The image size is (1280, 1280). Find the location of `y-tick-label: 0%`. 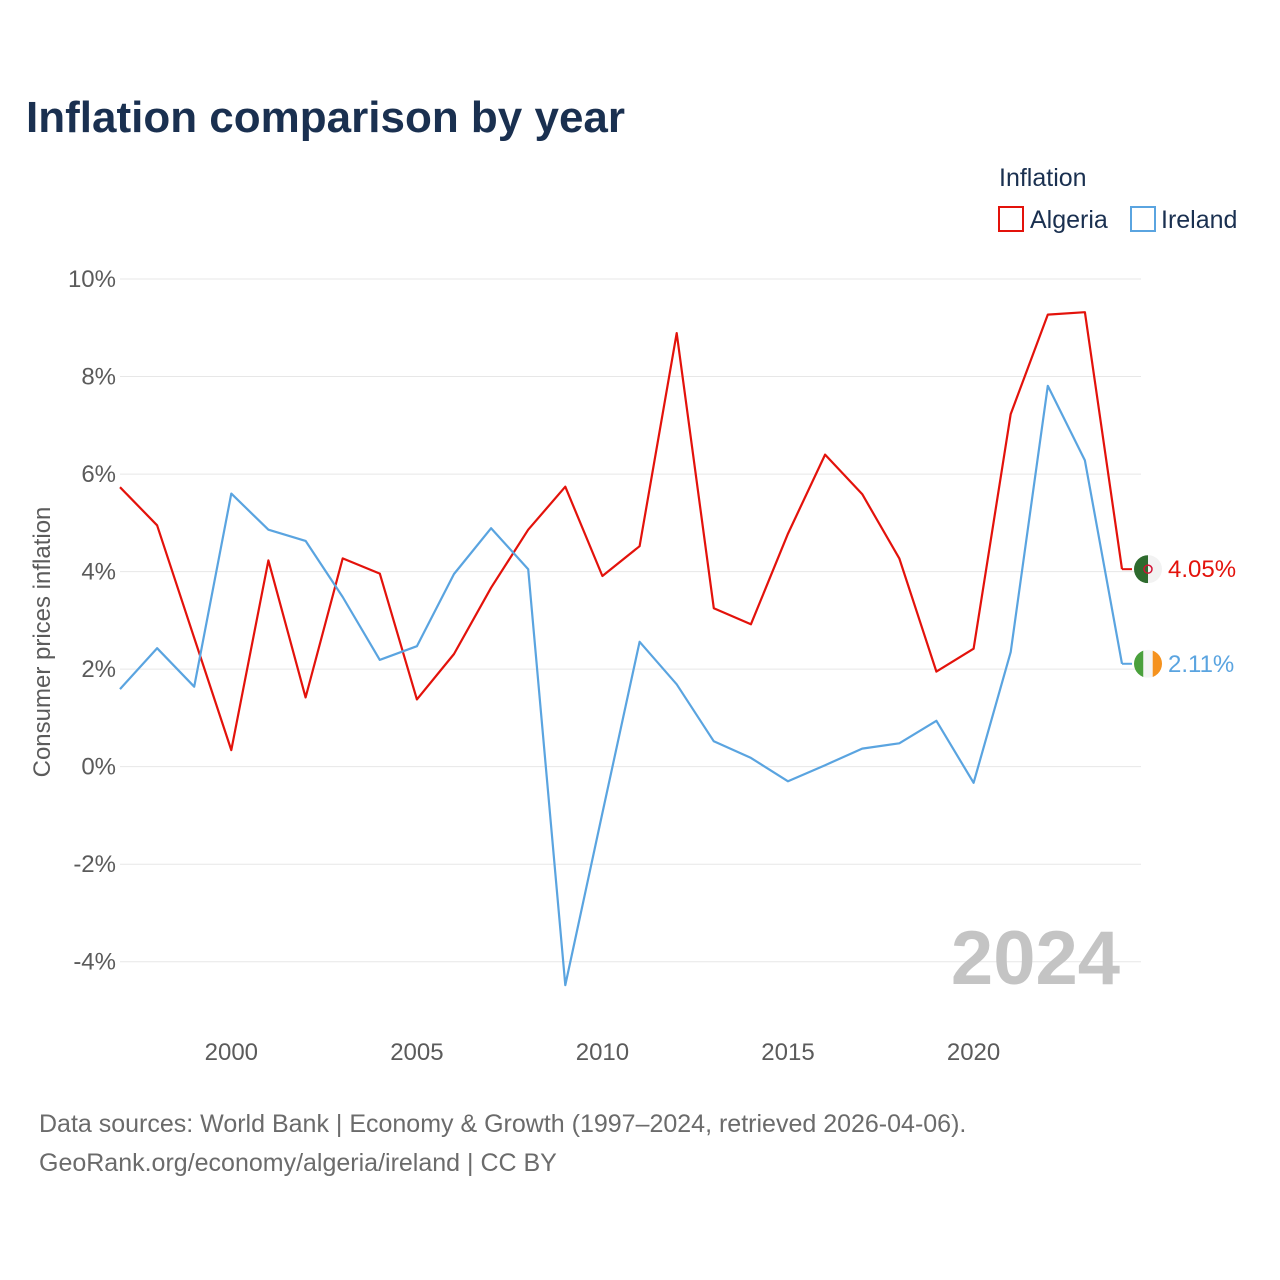

y-tick-label: 0% is located at coordinates (98, 767).